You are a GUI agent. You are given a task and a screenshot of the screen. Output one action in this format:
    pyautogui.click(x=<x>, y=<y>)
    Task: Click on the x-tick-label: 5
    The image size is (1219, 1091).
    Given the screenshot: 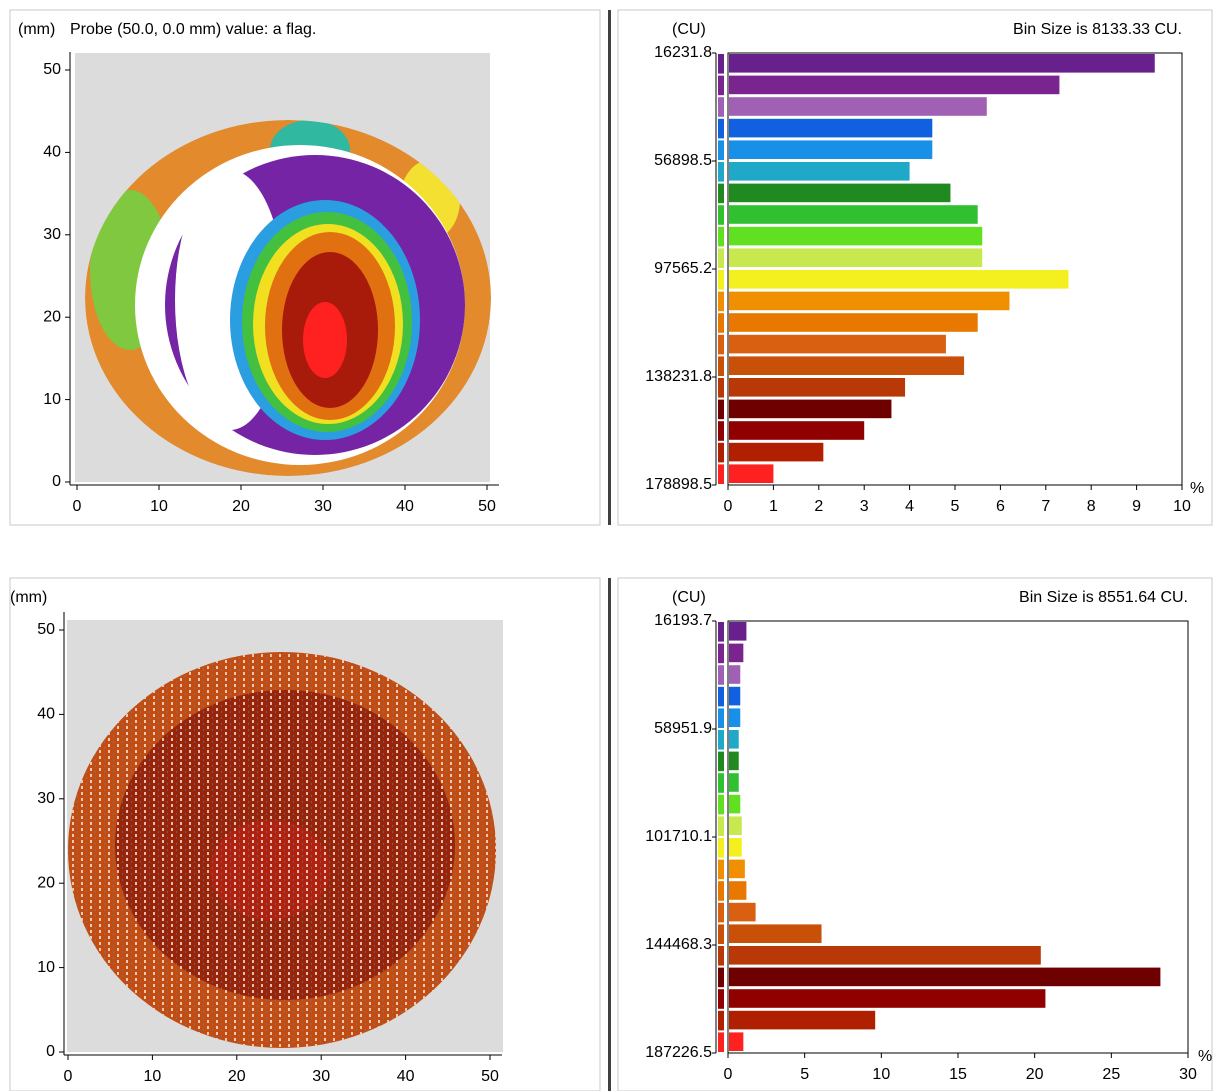 What is the action you would take?
    pyautogui.click(x=804, y=1074)
    